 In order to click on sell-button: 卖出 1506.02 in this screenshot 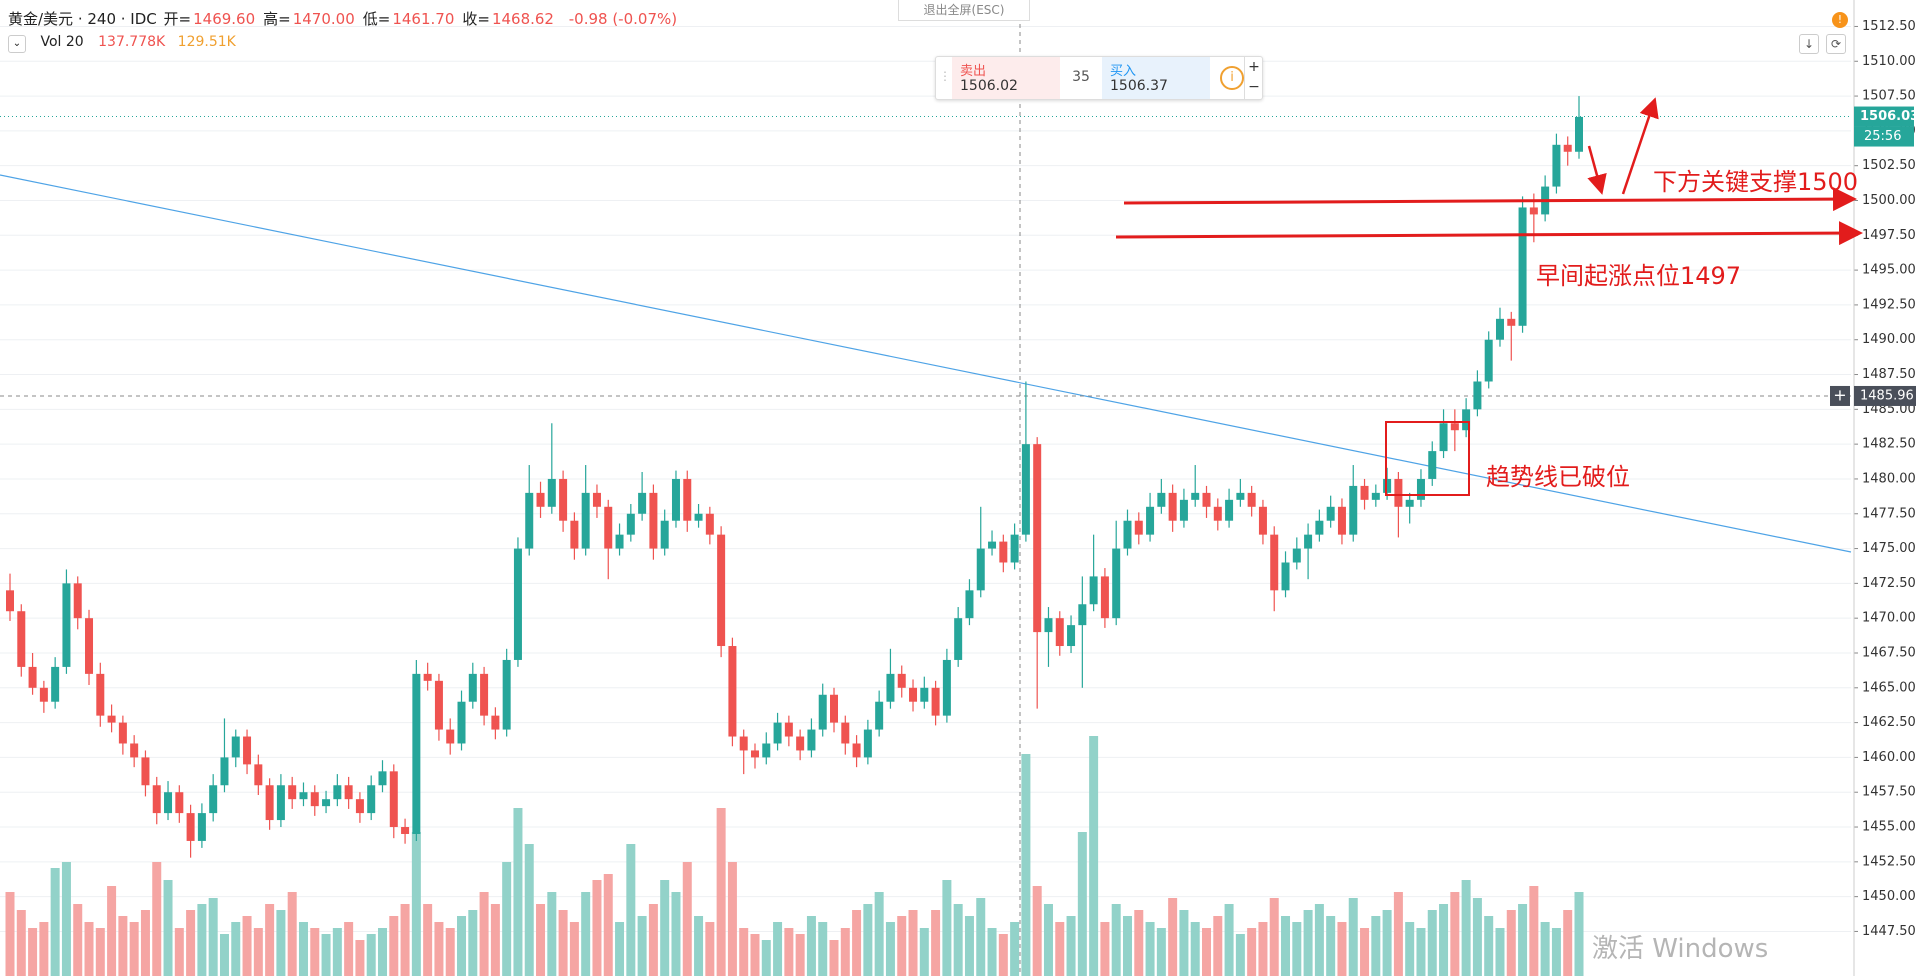, I will do `click(1006, 78)`.